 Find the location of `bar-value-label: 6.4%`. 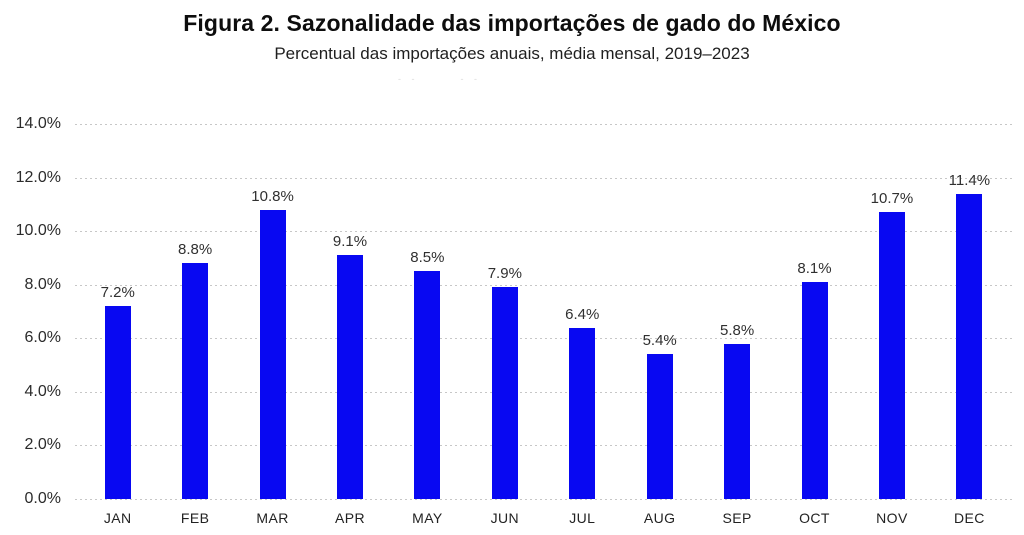

bar-value-label: 6.4% is located at coordinates (582, 314).